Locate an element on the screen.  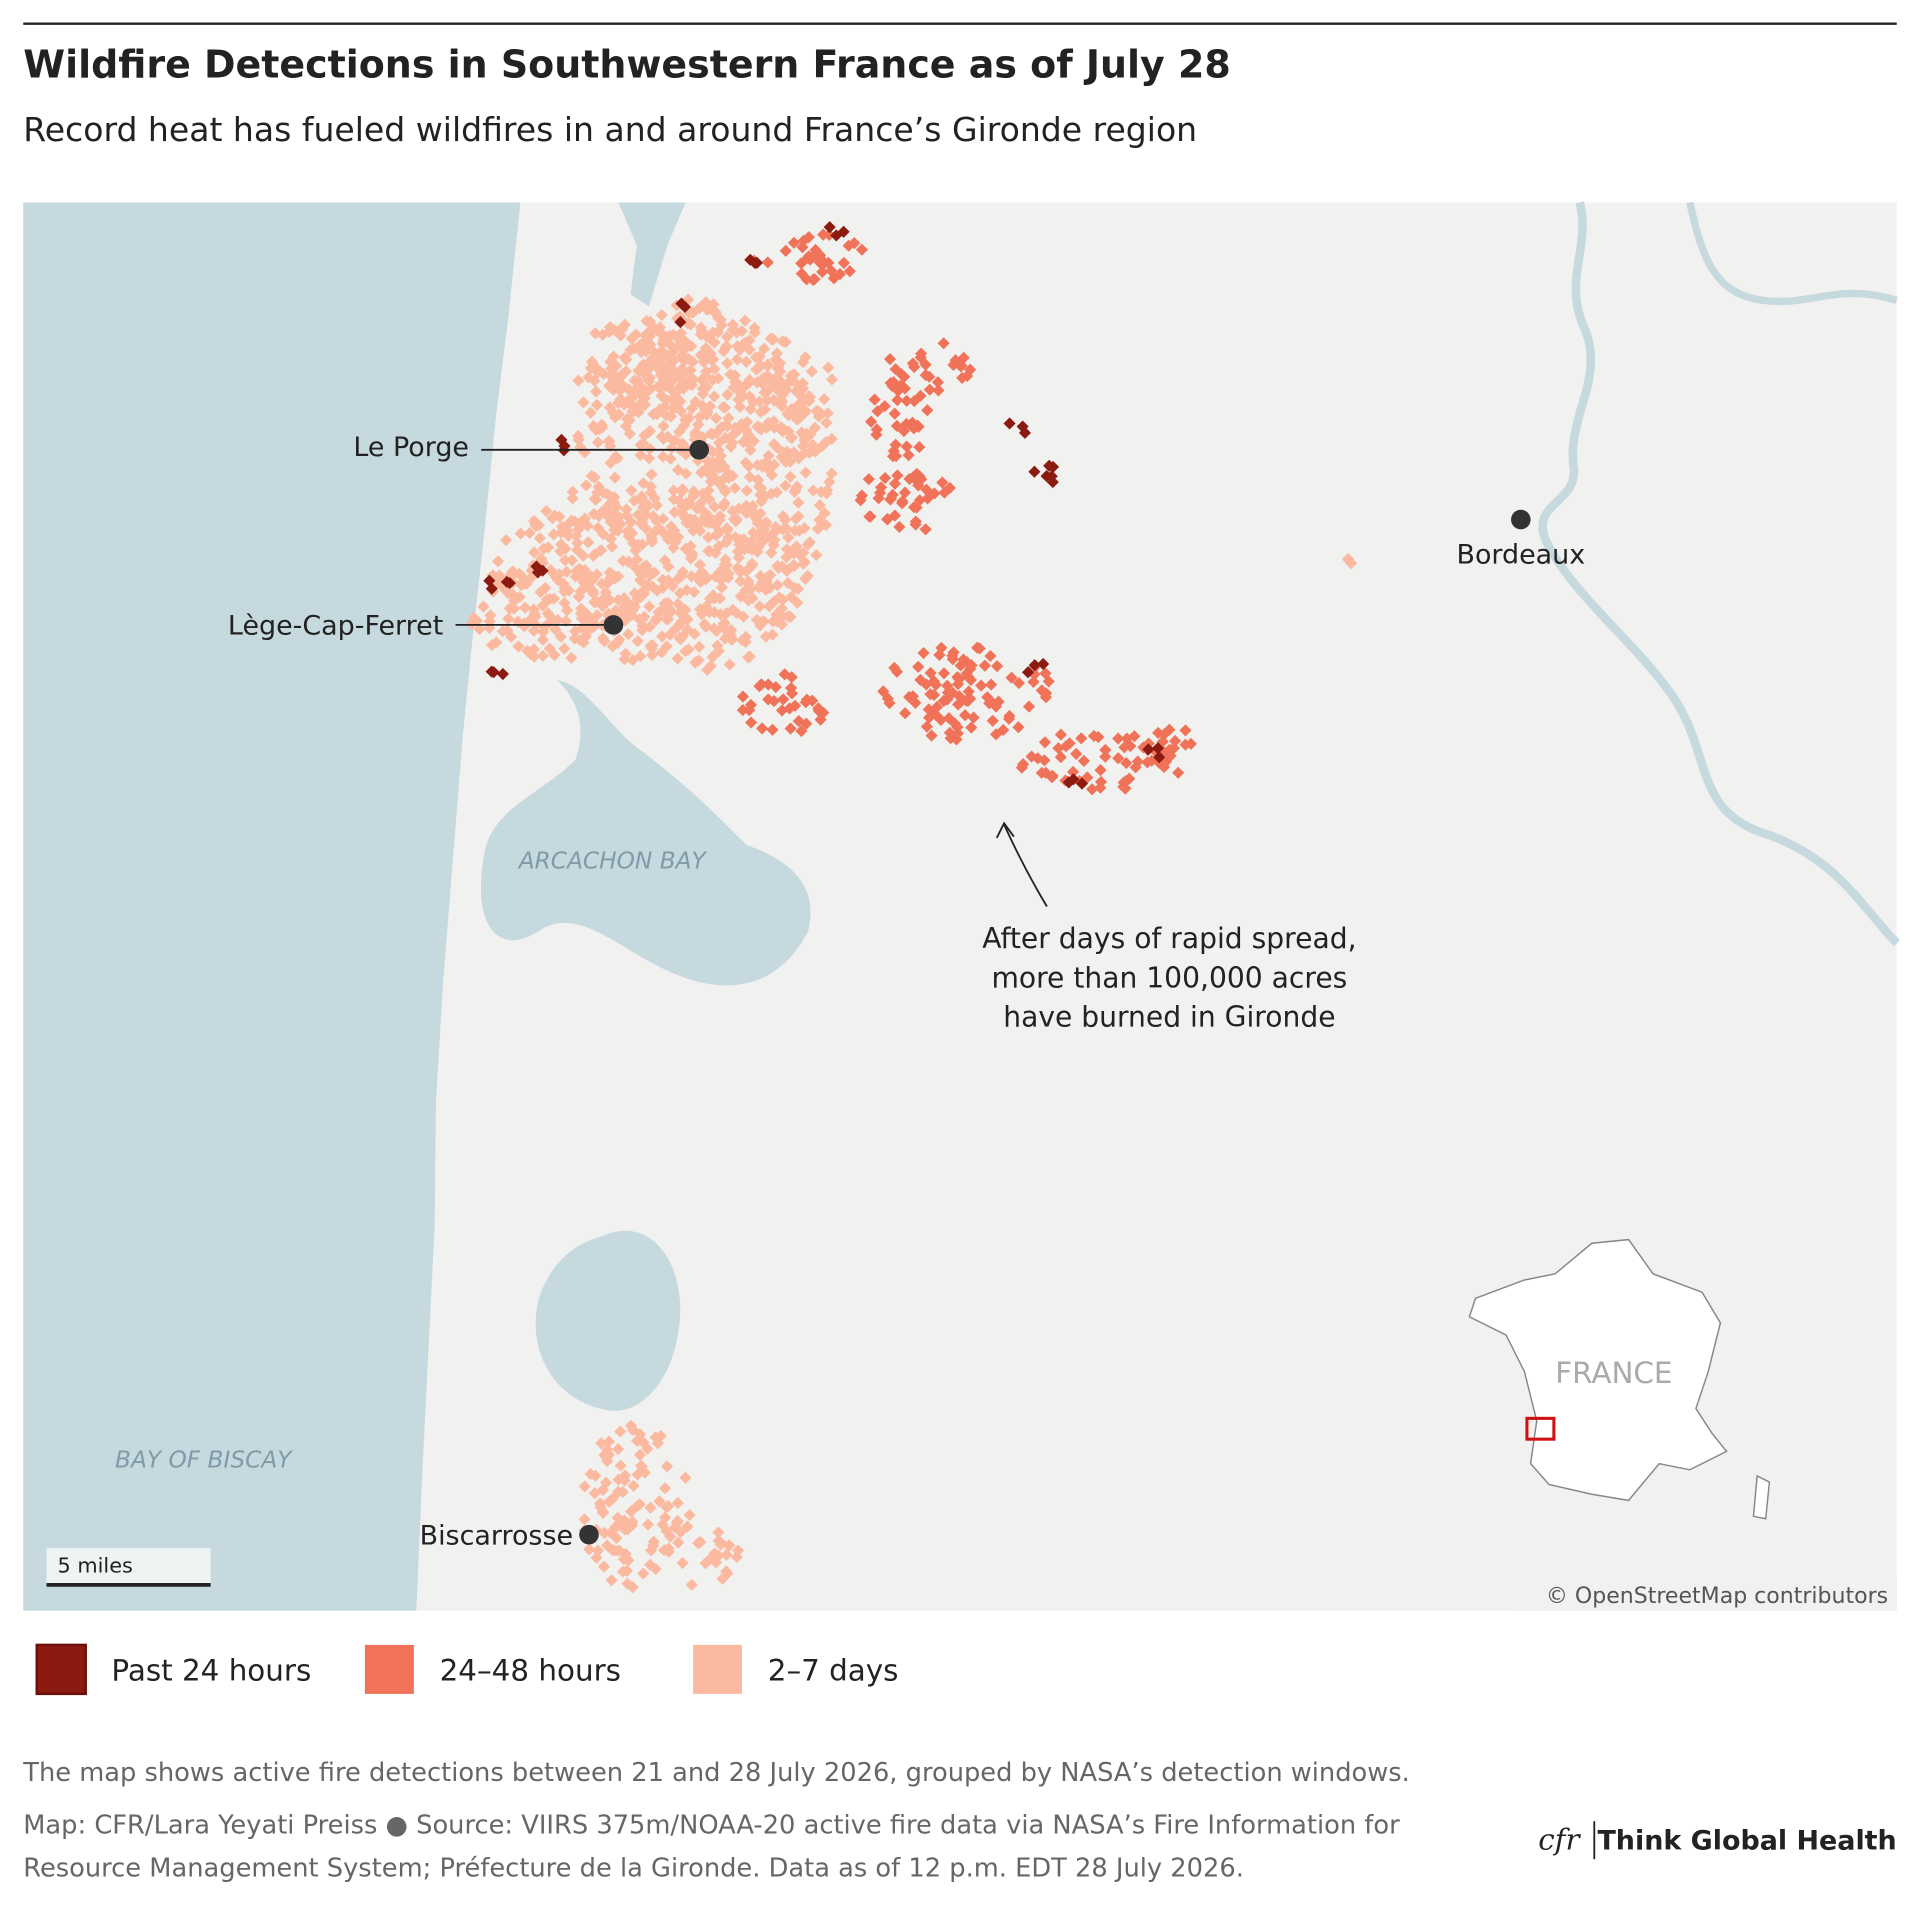
water-label: ARCACHON BAY is located at coordinates (612, 861).